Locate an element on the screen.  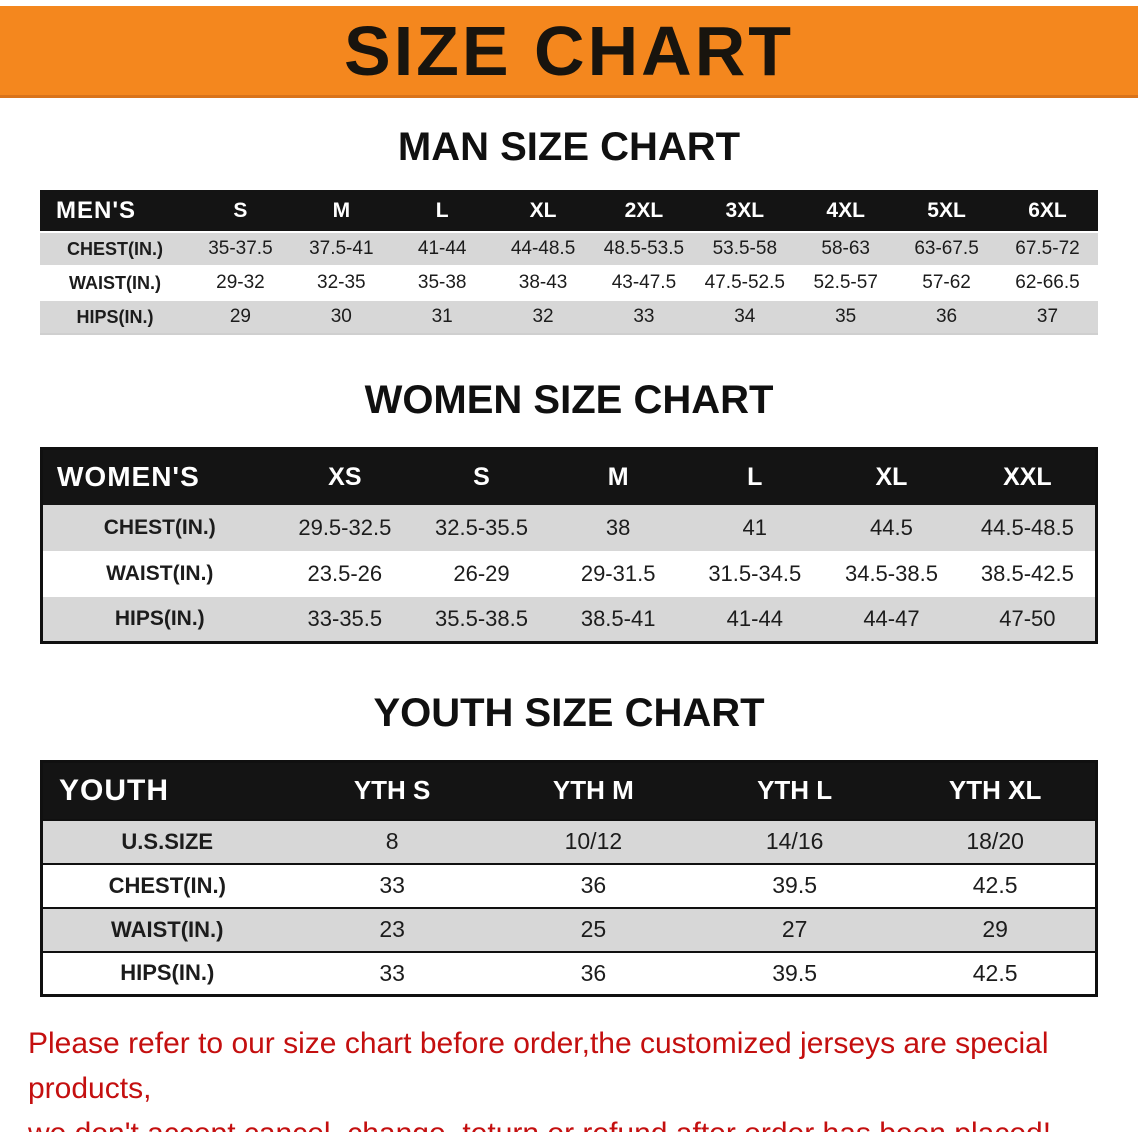
size-cell: 47.5-52.5 is located at coordinates (744, 282).